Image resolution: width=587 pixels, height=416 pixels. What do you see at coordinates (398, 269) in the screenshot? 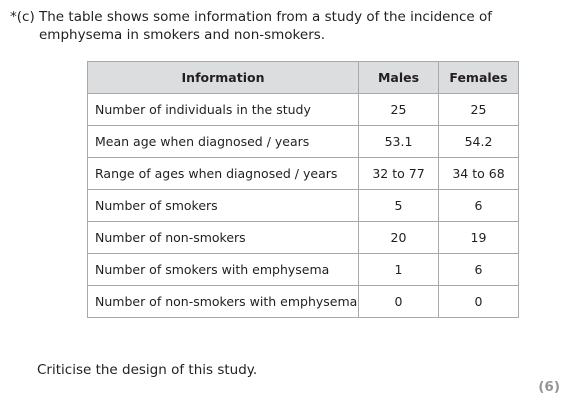
I see `cell-males: 1` at bounding box center [398, 269].